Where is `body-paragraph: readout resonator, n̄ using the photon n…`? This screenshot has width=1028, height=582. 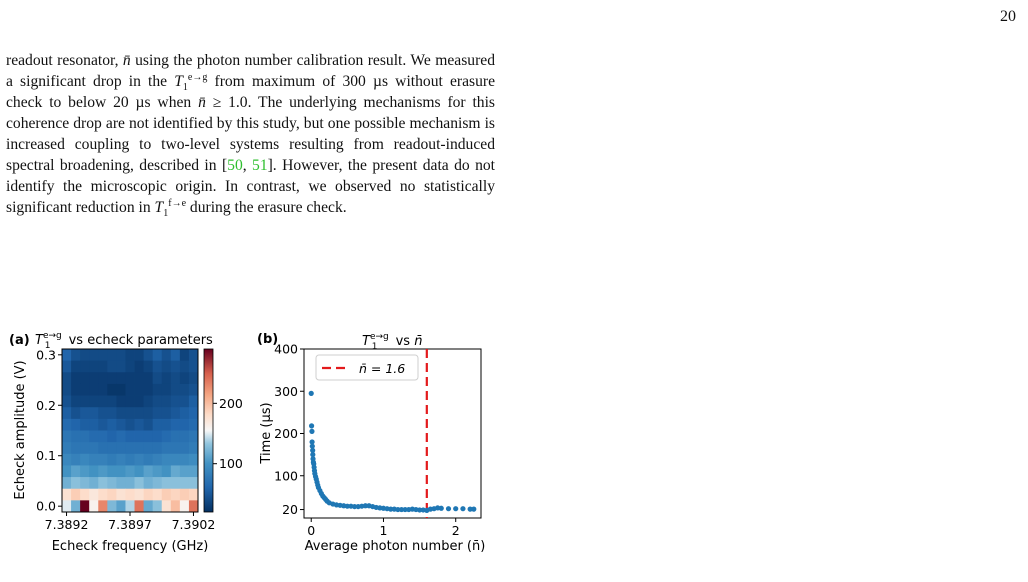 body-paragraph: readout resonator, n̄ using the photon n… is located at coordinates (250, 134).